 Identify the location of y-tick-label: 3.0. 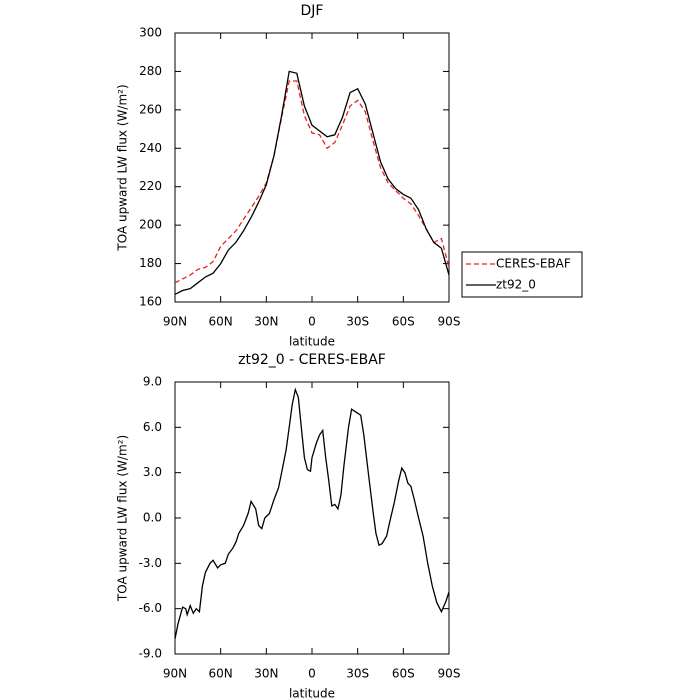
(152, 472).